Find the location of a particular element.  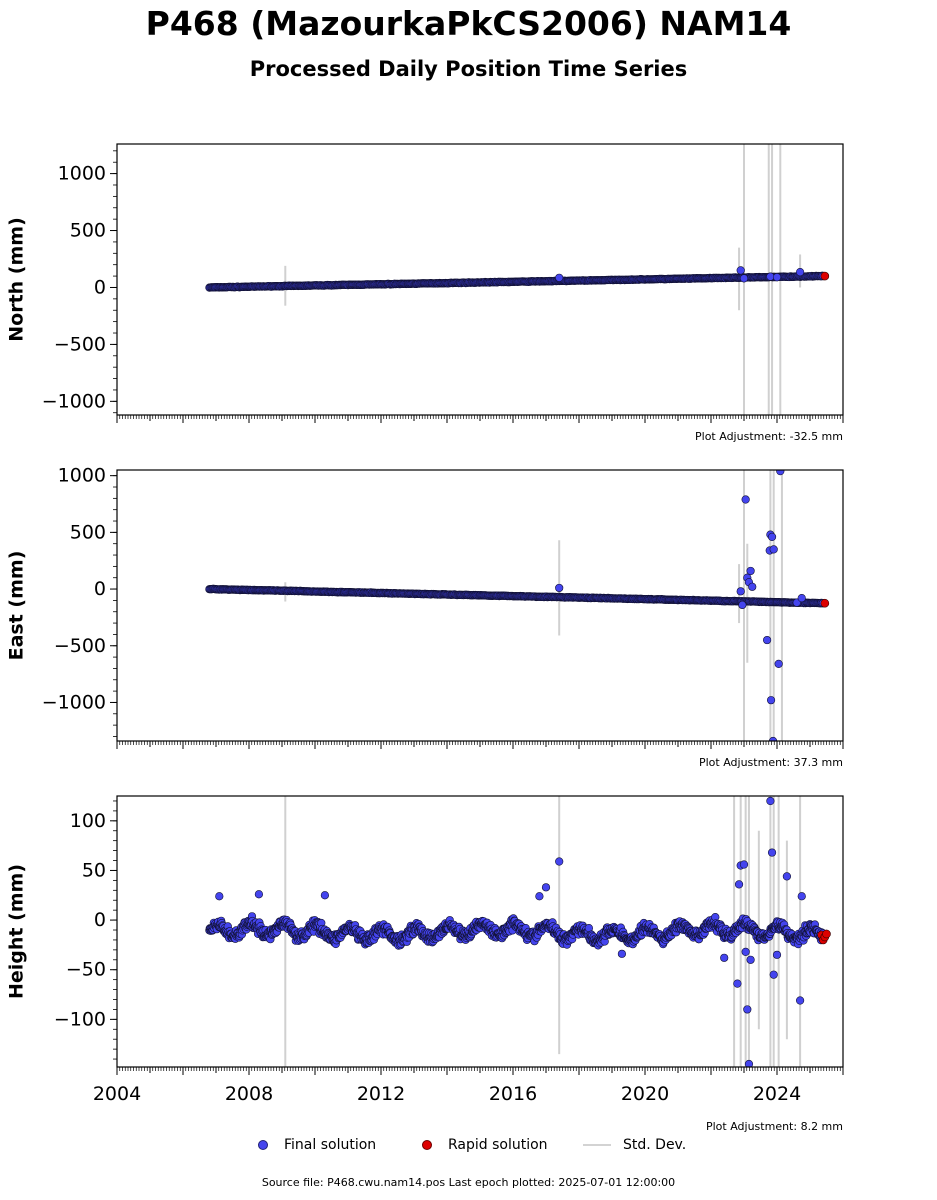

x-tick-label: 2012 is located at coordinates (381, 1094).